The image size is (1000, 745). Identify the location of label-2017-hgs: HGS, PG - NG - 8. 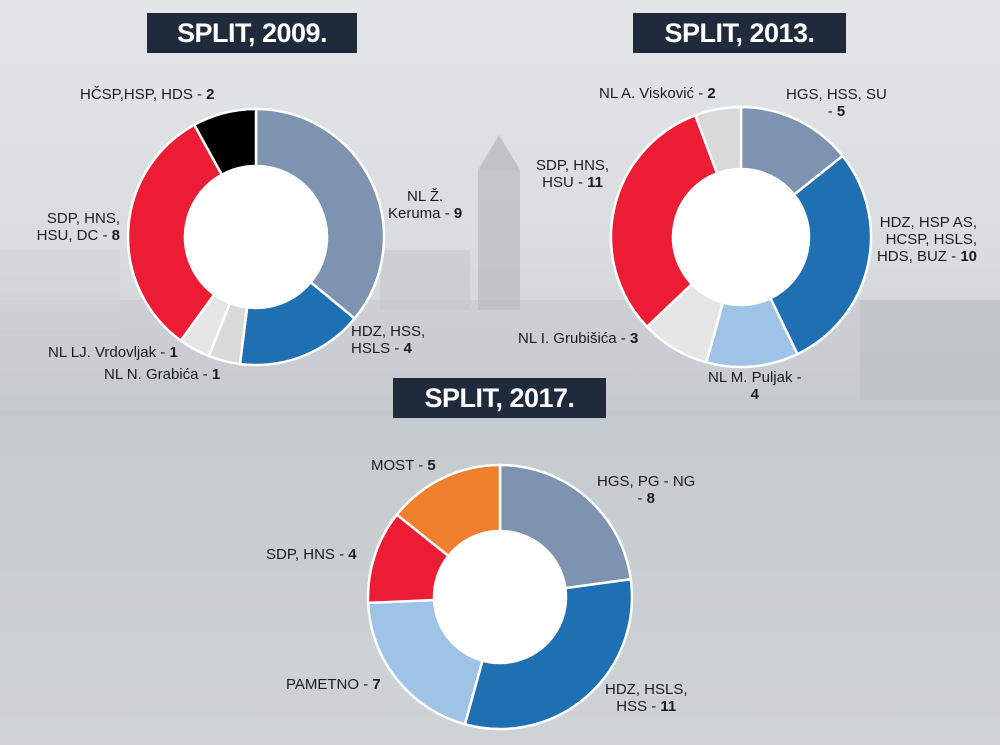
(646, 490).